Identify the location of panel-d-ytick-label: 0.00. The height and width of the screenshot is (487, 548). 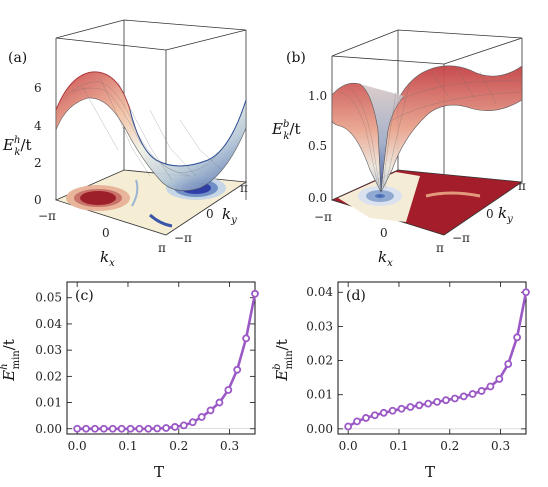
(319, 429).